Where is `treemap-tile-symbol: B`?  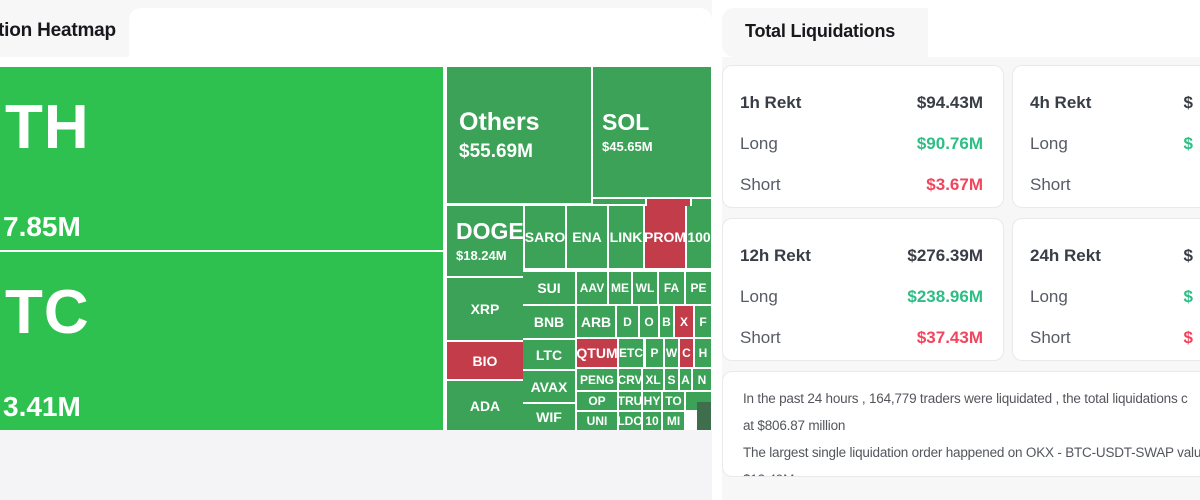 treemap-tile-symbol: B is located at coordinates (666, 321).